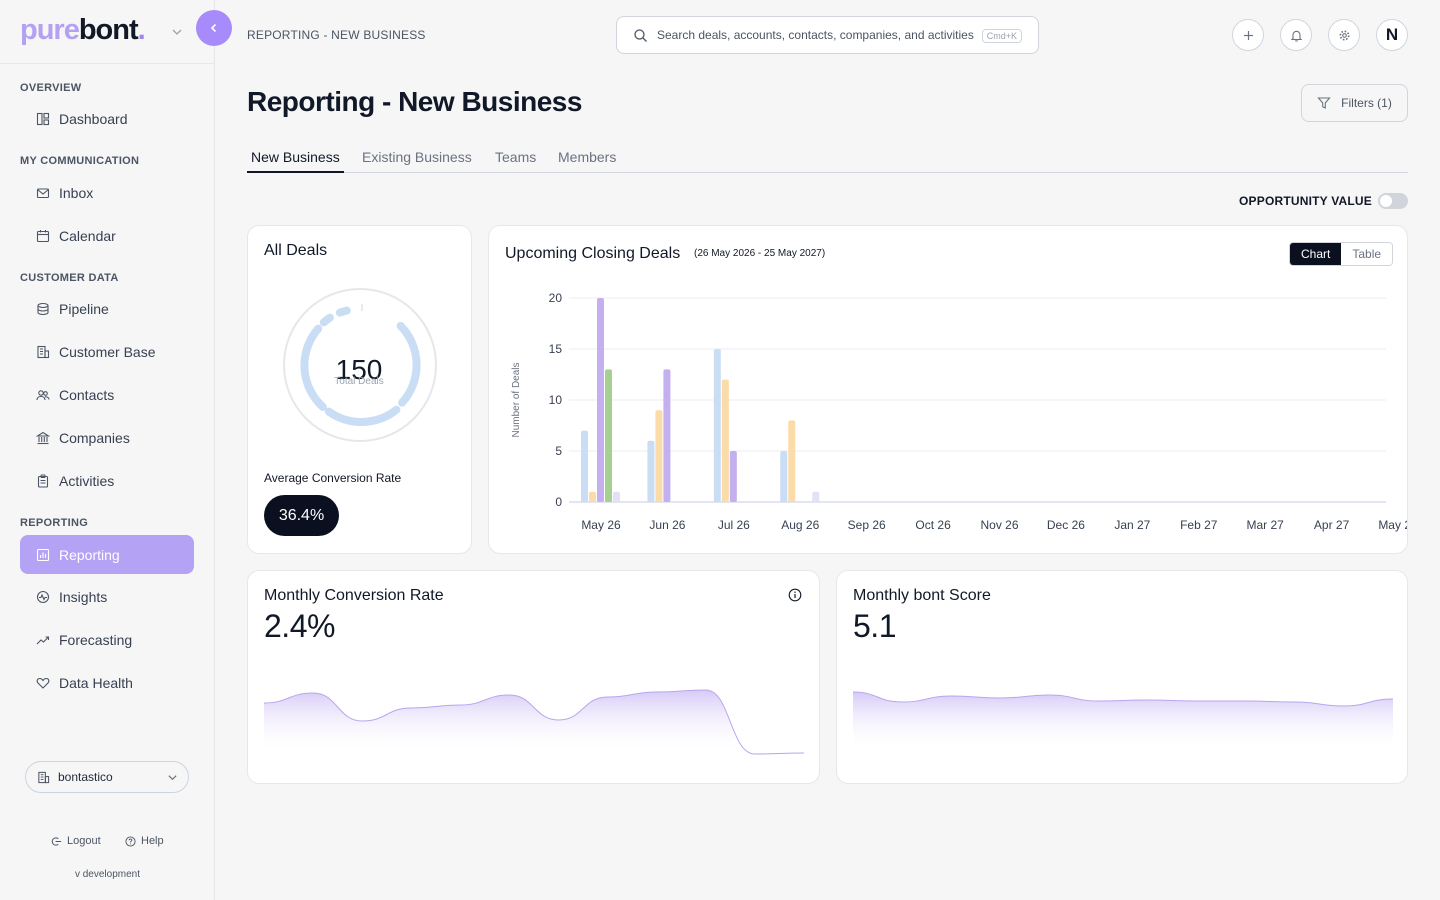 The height and width of the screenshot is (900, 1440). What do you see at coordinates (874, 626) in the screenshot?
I see `monthly-score-value: 5.1` at bounding box center [874, 626].